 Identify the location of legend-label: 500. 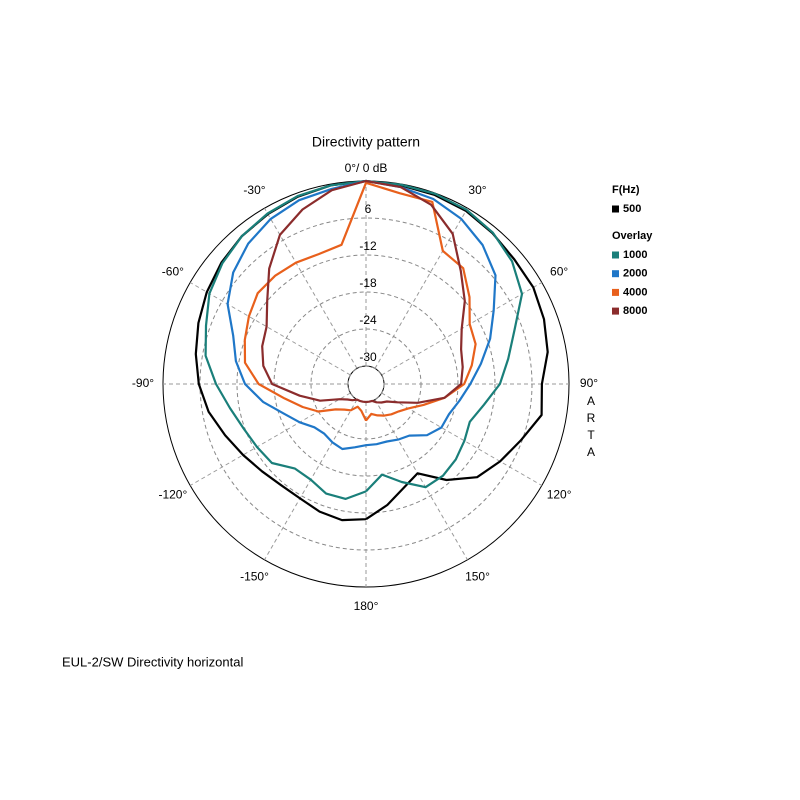
(632, 209).